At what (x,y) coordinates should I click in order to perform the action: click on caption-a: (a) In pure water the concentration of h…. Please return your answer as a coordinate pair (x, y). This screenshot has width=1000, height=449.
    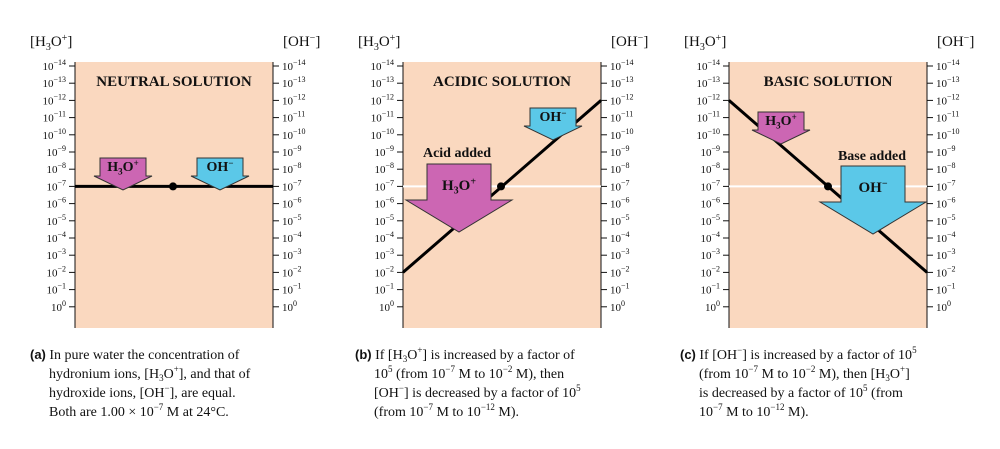
    Looking at the image, I should click on (140, 383).